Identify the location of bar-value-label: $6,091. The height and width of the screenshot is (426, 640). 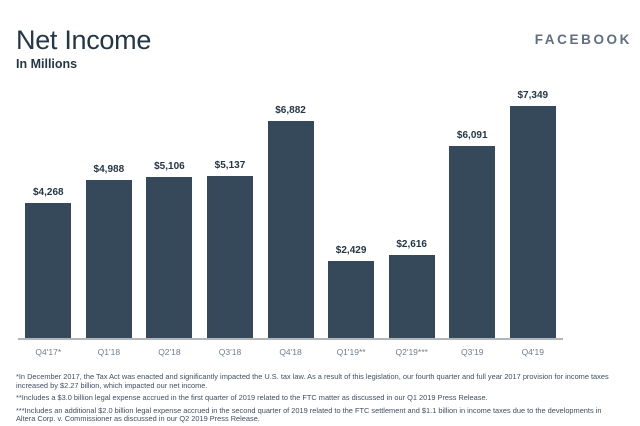
(472, 135).